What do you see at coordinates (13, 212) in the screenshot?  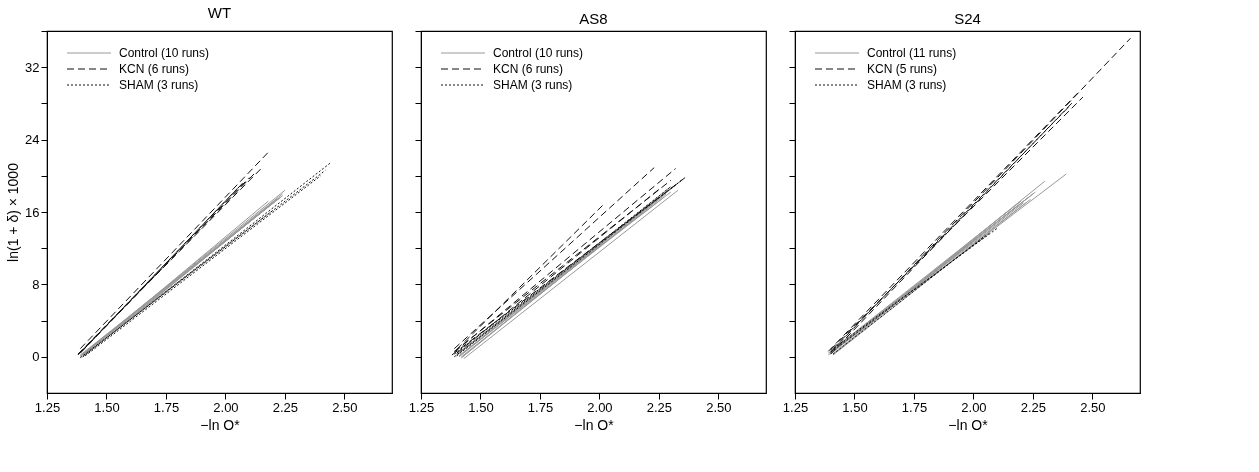 I see `y-axis-title: ln(1 + δ) × 1000` at bounding box center [13, 212].